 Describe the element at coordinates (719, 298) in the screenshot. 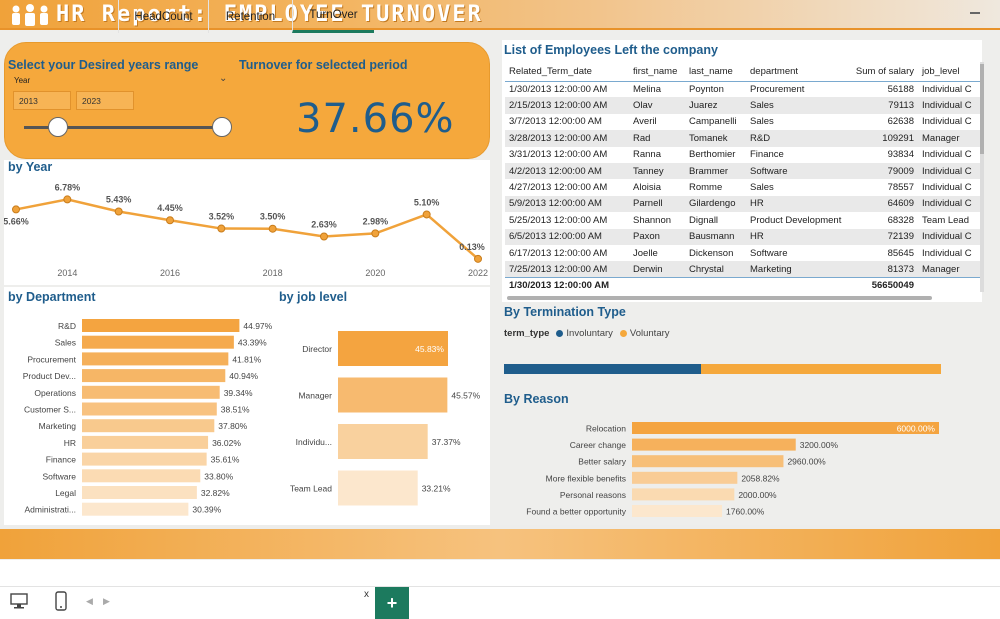

I see `table-horizontal-scrollbar` at that location.